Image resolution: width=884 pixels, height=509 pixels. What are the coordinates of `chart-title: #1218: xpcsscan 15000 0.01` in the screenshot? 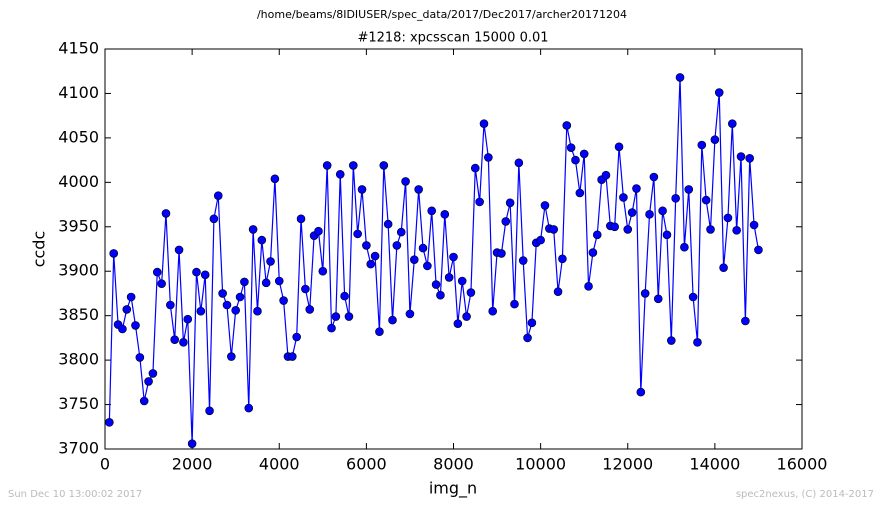 It's located at (452, 38).